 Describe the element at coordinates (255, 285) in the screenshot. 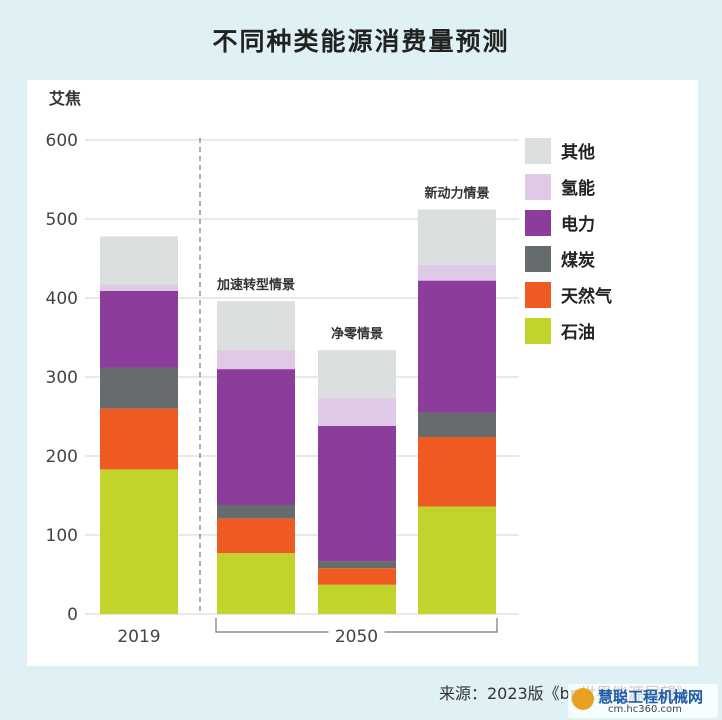

I see `scenario-label: 加速转型情景` at that location.